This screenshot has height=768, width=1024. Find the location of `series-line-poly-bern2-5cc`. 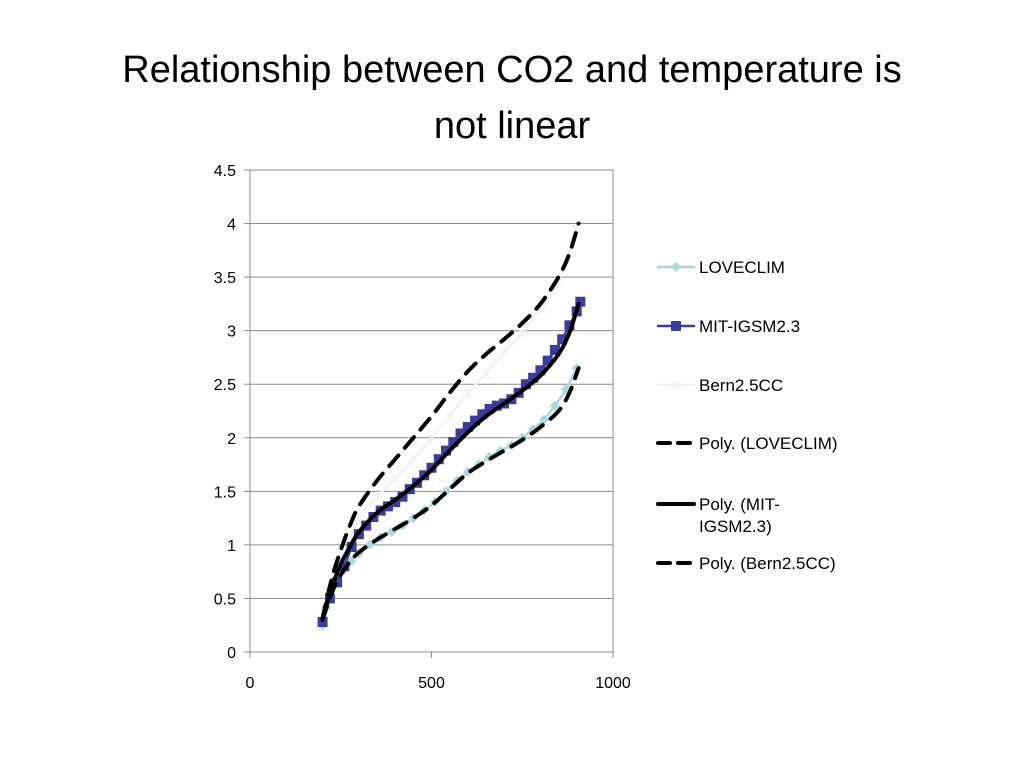

series-line-poly-bern2-5cc is located at coordinates (450, 420).